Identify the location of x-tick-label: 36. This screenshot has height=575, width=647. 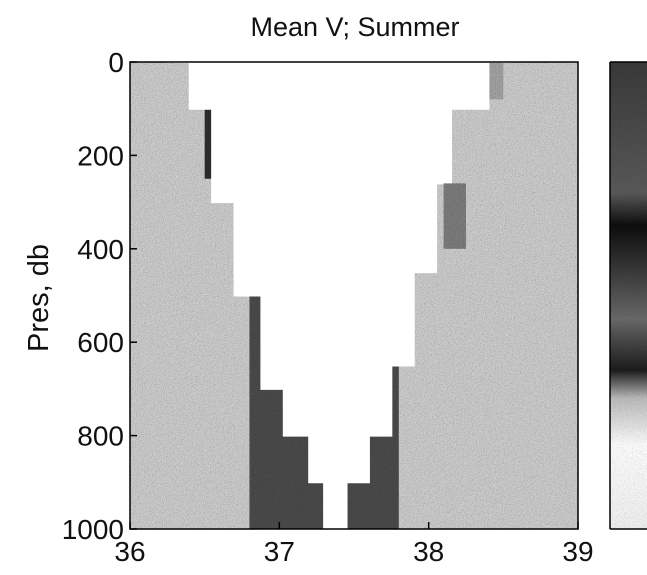
(129, 551).